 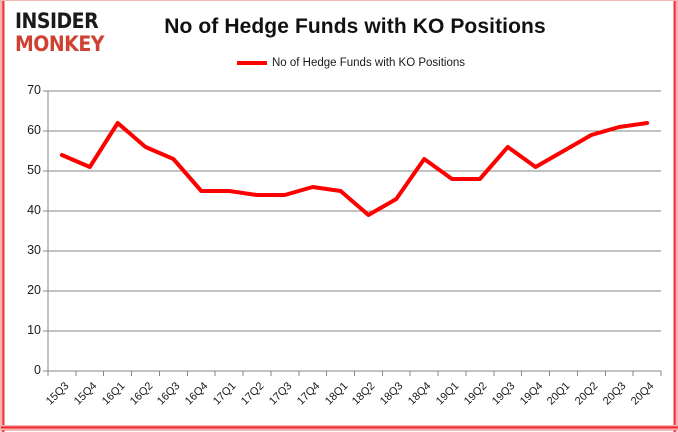 I want to click on page-title: No of Hedge Funds with KO Positions, so click(x=355, y=26).